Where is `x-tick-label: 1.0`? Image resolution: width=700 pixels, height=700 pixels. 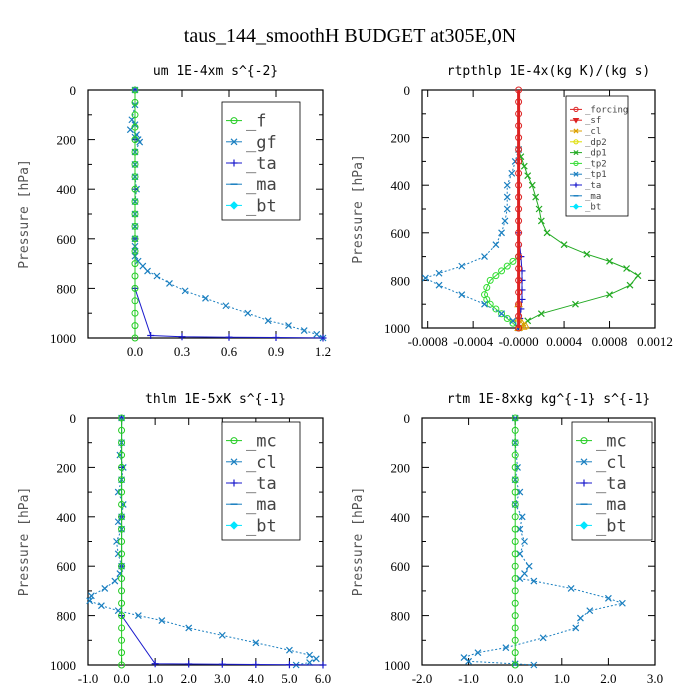
x-tick-label: 1.0 is located at coordinates (155, 678).